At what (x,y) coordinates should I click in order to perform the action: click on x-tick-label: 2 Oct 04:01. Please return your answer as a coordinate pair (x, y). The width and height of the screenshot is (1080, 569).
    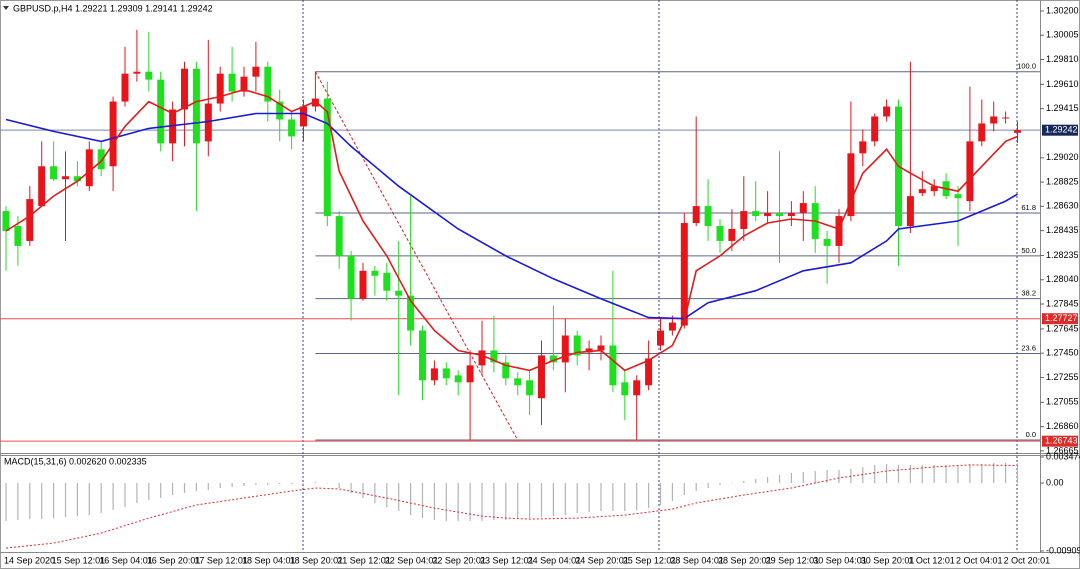
    Looking at the image, I should click on (979, 560).